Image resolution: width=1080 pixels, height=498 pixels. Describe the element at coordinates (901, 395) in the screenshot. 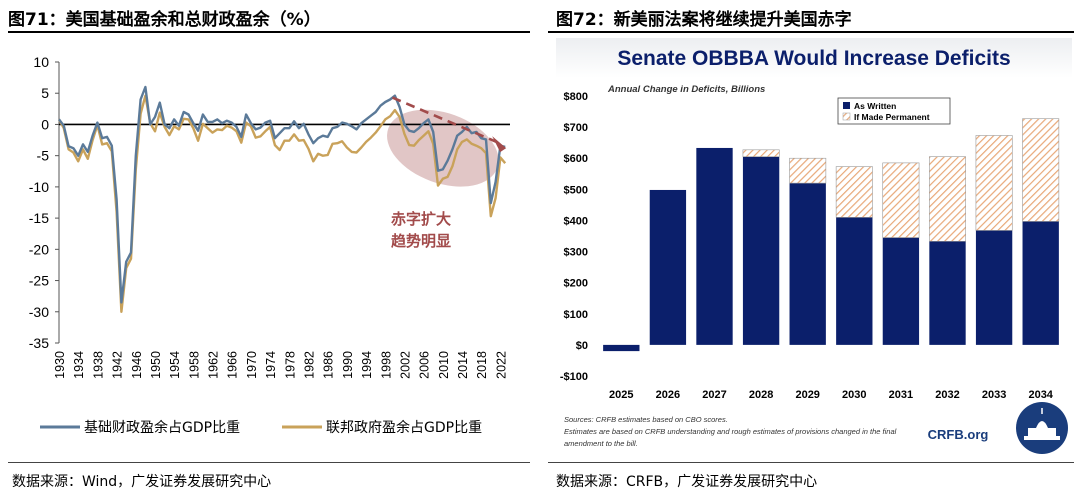

I see `x-tick-label: 2031` at that location.